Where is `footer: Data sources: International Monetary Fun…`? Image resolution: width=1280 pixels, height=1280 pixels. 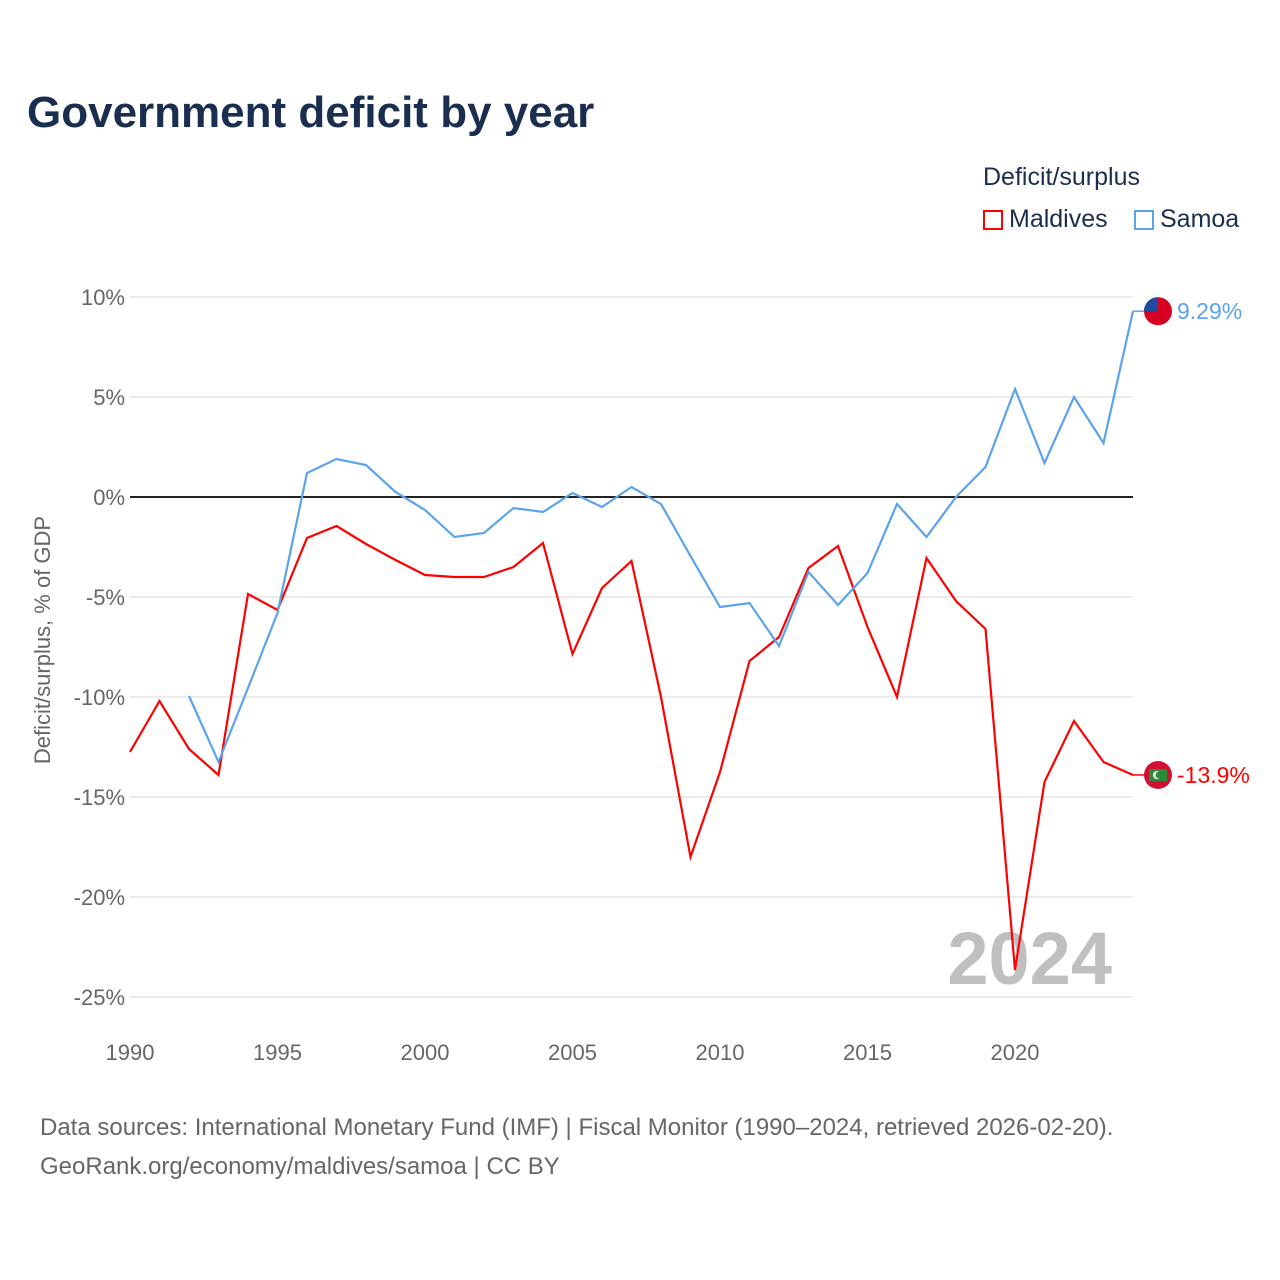
footer: Data sources: International Monetary Fun… is located at coordinates (576, 1147).